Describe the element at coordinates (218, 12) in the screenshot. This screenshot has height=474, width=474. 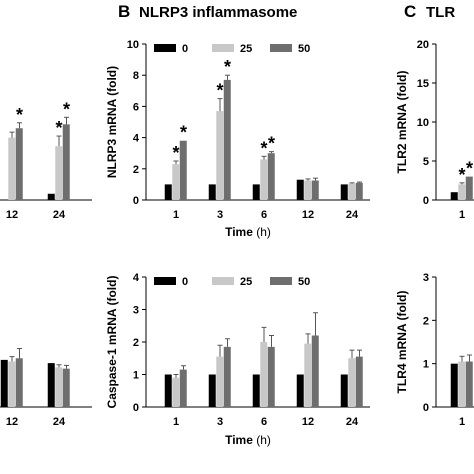
I see `panel-b-title: NLRP3 inflammasome` at that location.